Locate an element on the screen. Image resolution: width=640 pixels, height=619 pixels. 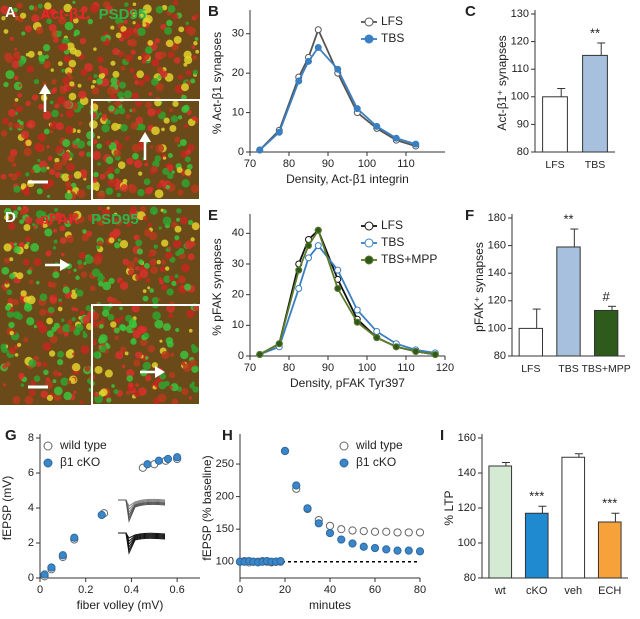
x-tick-label: wt is located at coordinates (500, 591).